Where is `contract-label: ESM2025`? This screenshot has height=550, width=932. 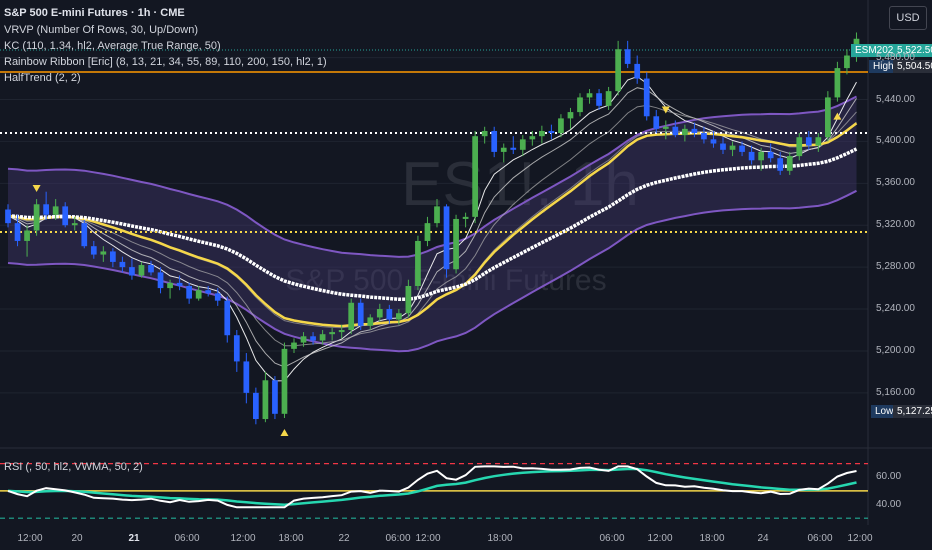
contract-label: ESM2025 is located at coordinates (877, 50).